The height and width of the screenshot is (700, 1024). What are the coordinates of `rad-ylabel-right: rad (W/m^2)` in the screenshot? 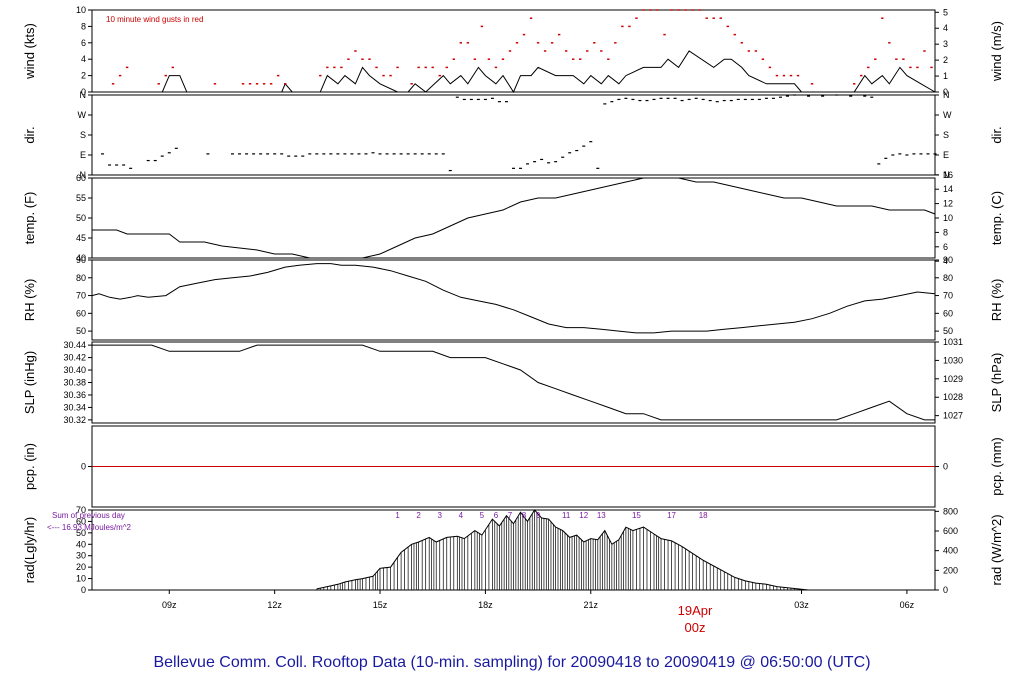 It's located at (996, 549).